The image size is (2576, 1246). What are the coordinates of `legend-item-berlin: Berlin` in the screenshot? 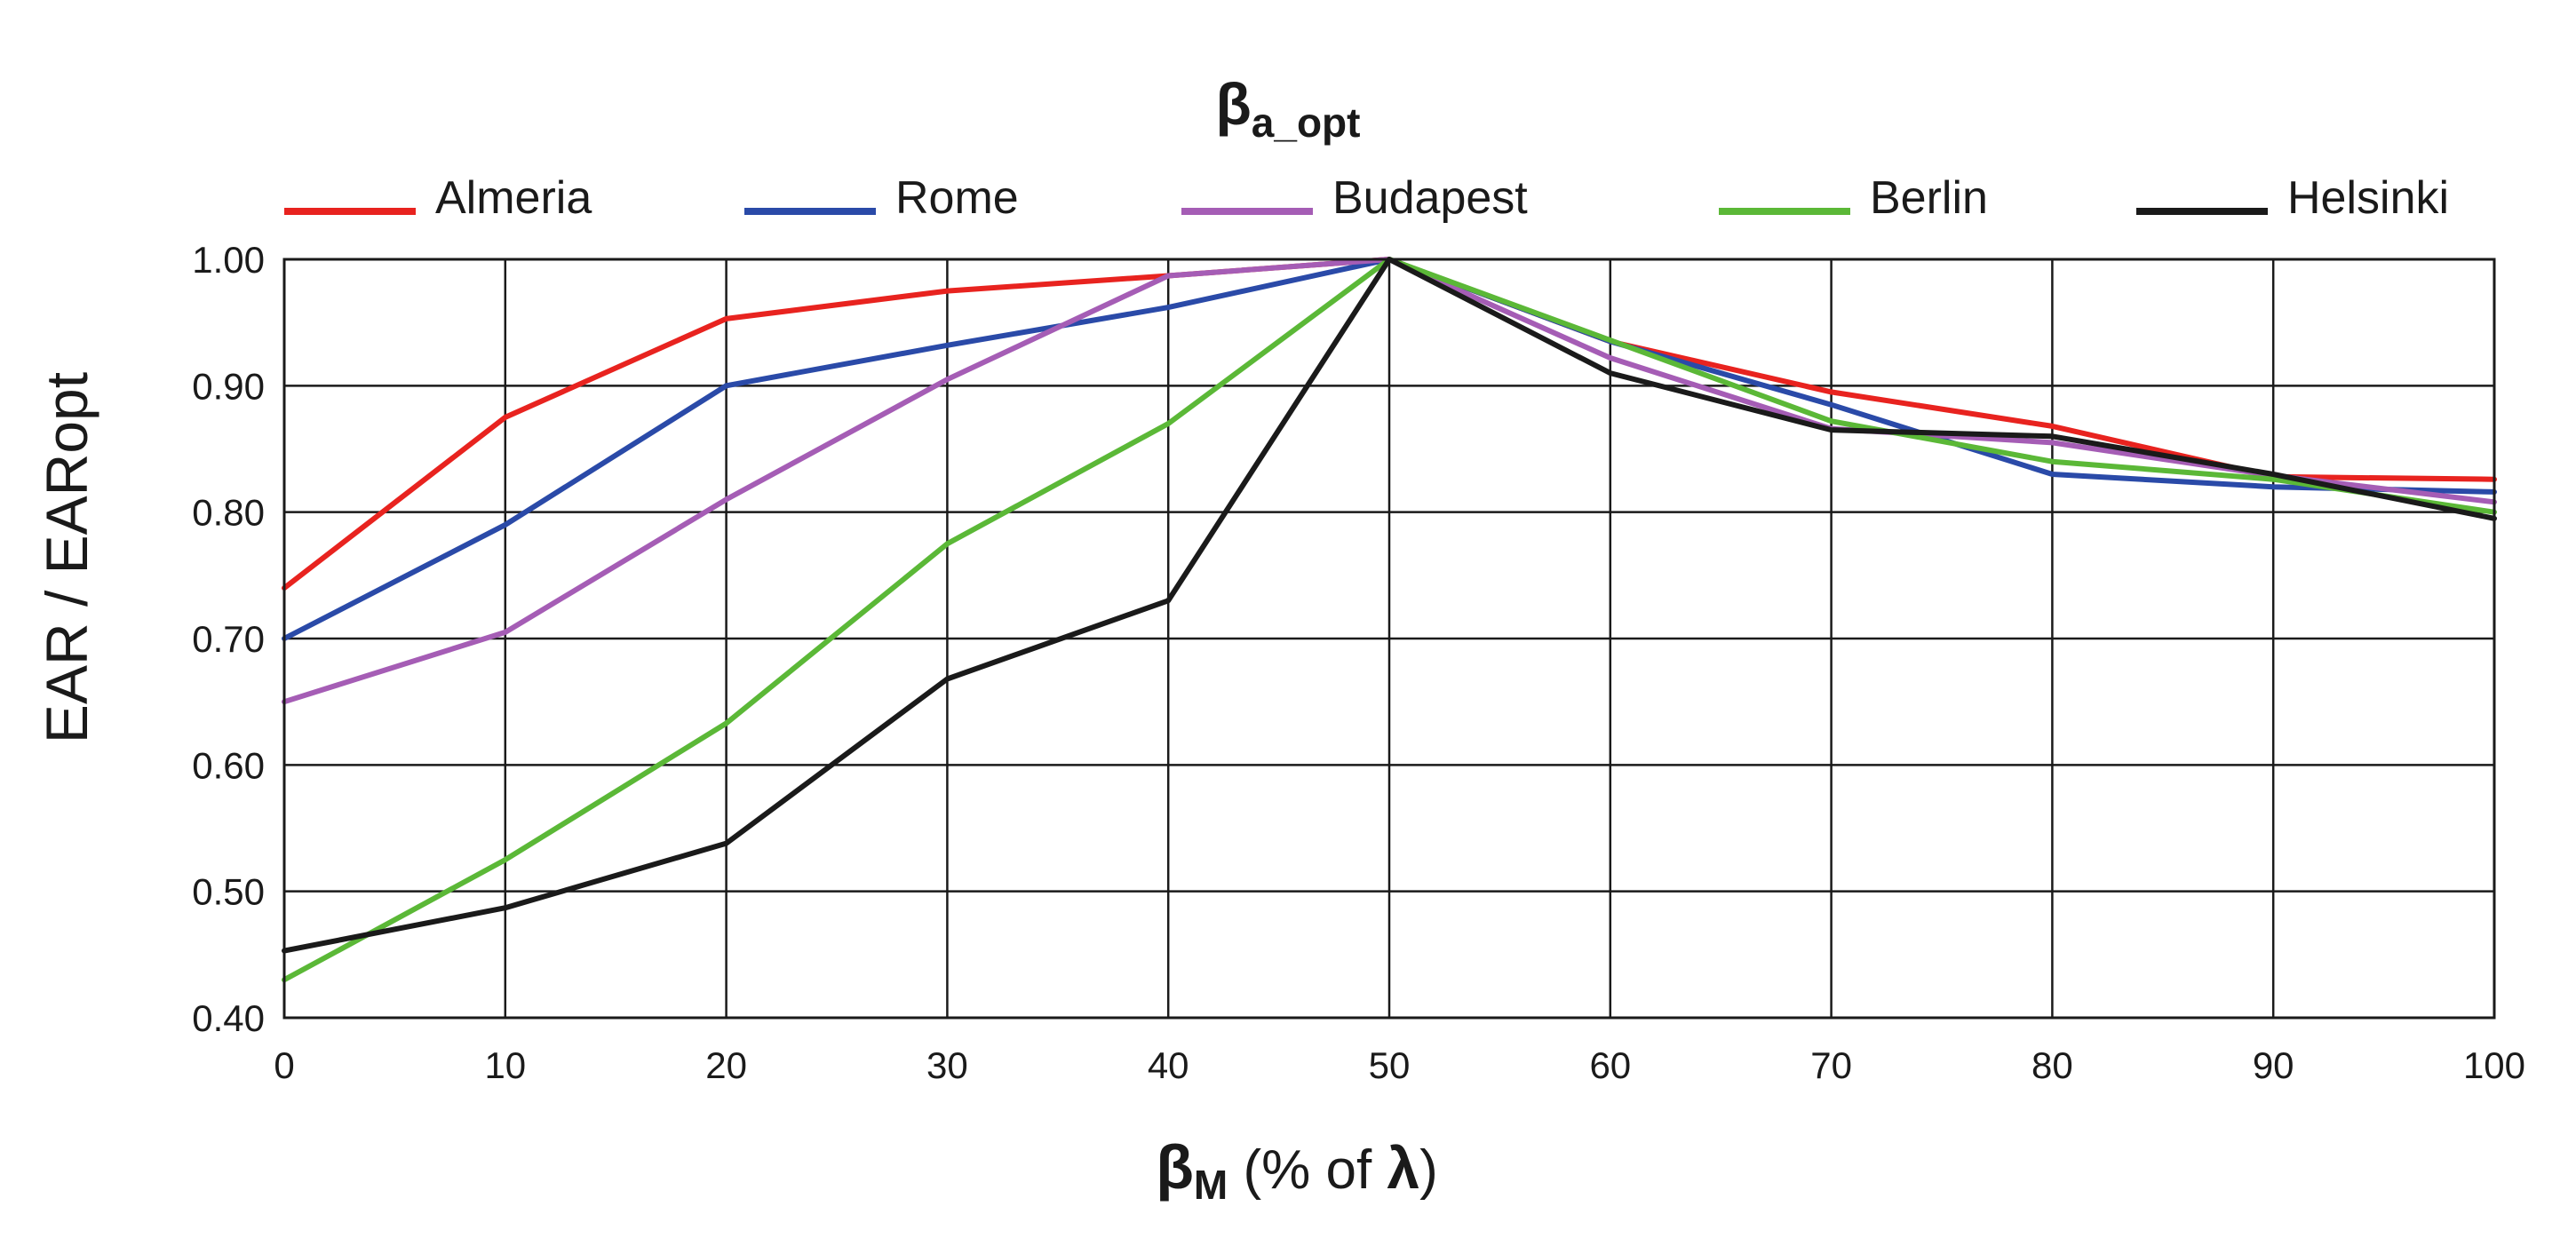 It's located at (1853, 198).